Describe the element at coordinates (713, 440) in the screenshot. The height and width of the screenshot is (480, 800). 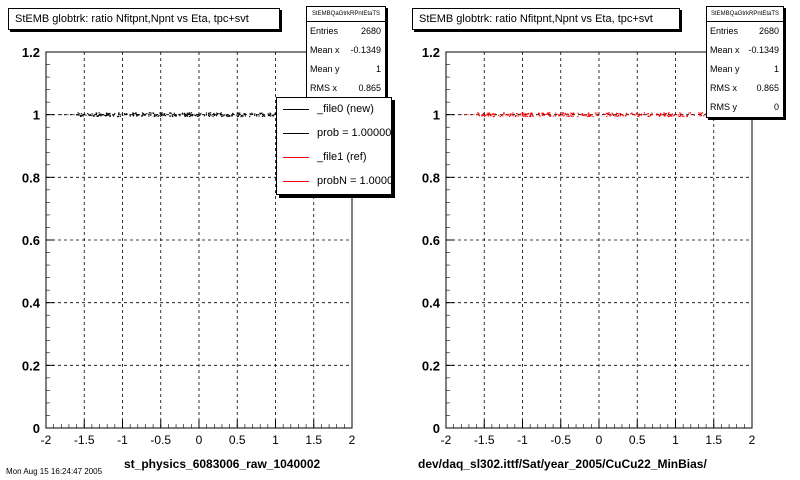
I see `x-tick-label: 1.5` at that location.